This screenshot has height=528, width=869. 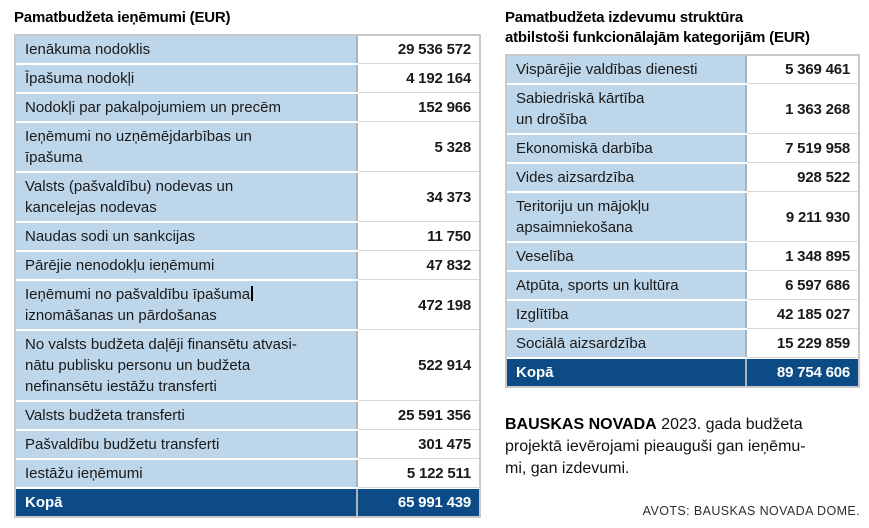 I want to click on table-row: Vides aizsardzība 928 522, so click(x=682, y=178).